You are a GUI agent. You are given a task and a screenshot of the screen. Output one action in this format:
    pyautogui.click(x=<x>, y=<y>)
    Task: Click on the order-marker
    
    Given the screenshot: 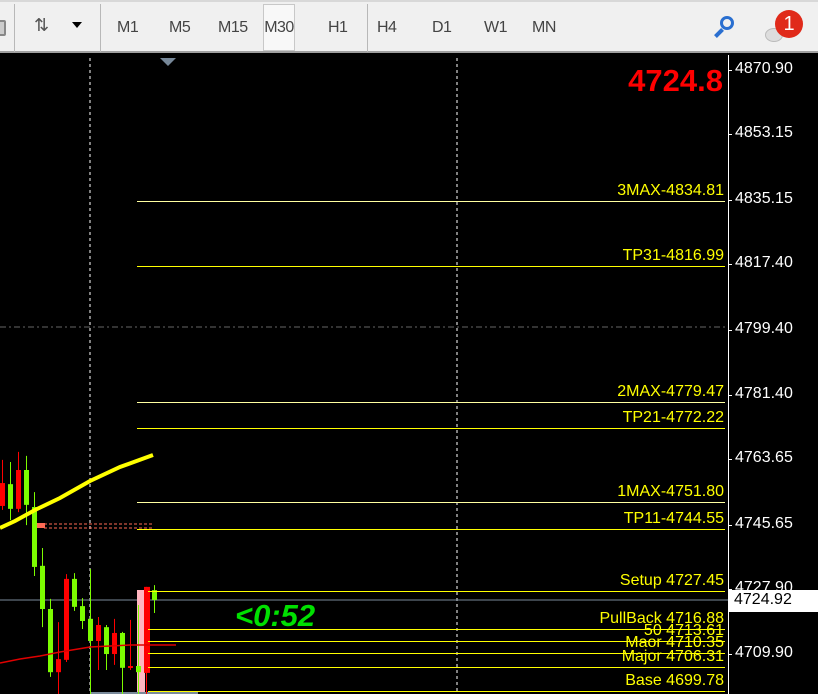 What is the action you would take?
    pyautogui.click(x=41, y=525)
    